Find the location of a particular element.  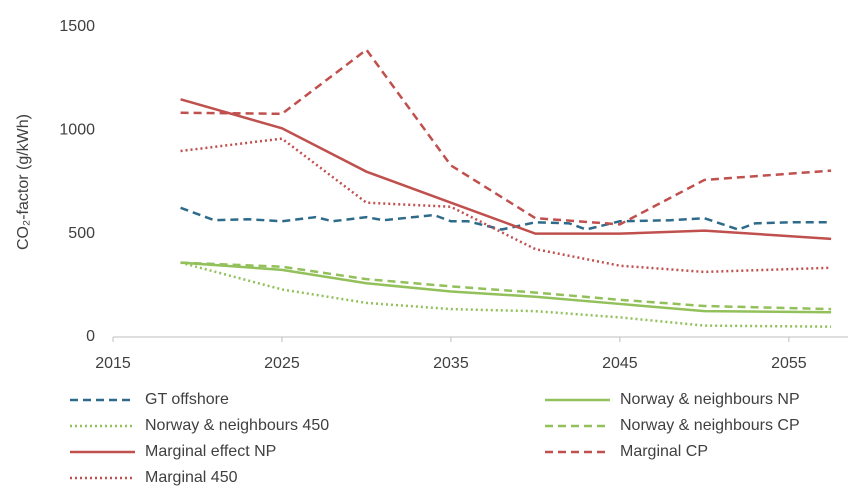

legend-label: Marginal CP is located at coordinates (664, 451).